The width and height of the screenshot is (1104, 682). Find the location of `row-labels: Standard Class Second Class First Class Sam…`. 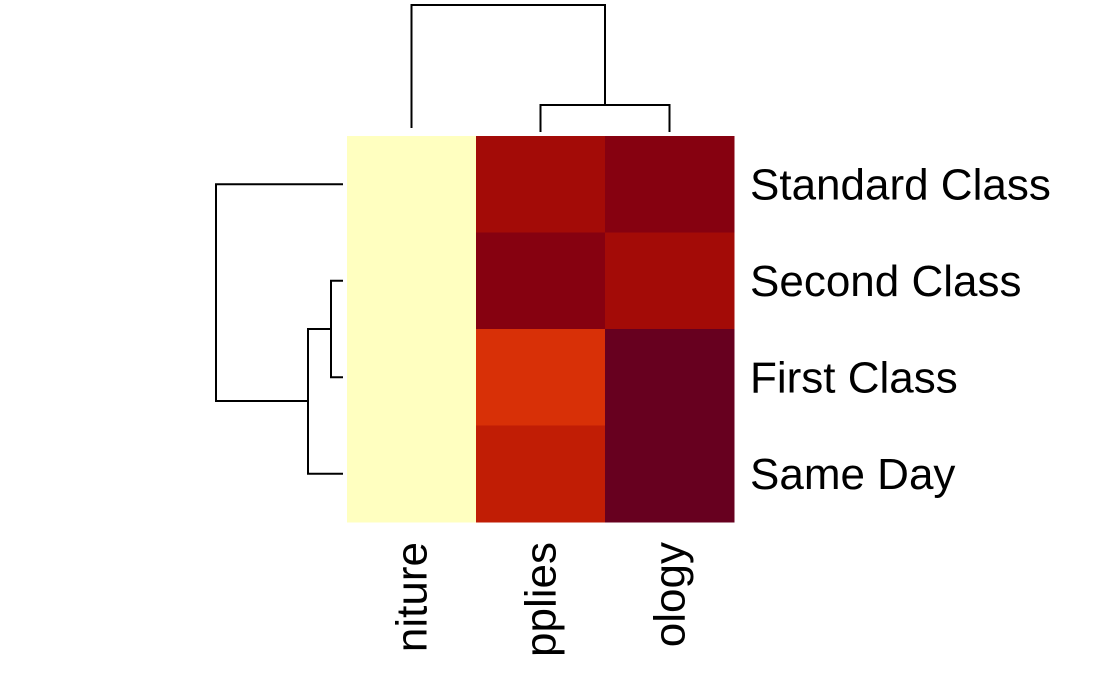

row-labels: Standard Class Second Class First Class Sam… is located at coordinates (900, 329).